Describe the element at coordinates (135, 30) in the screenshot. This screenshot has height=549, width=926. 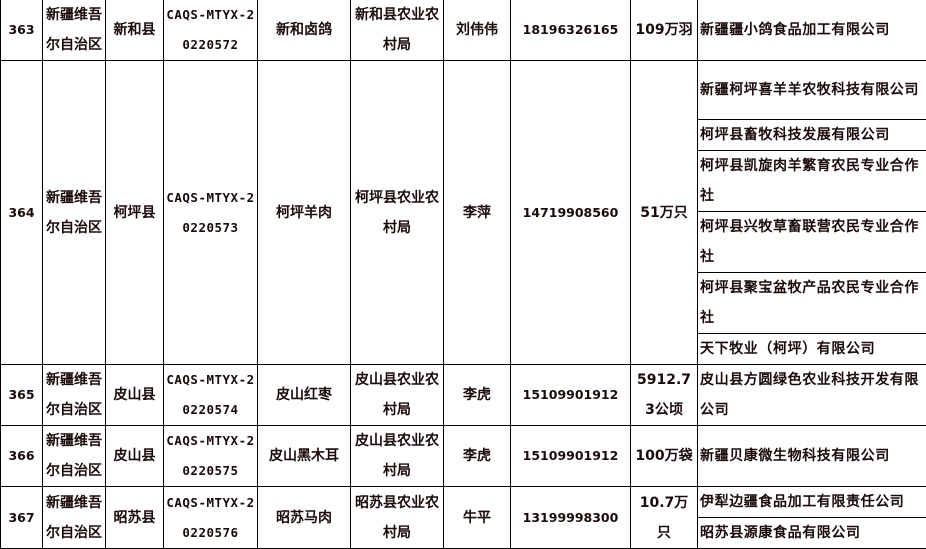
I see `county-cell: 新和县` at that location.